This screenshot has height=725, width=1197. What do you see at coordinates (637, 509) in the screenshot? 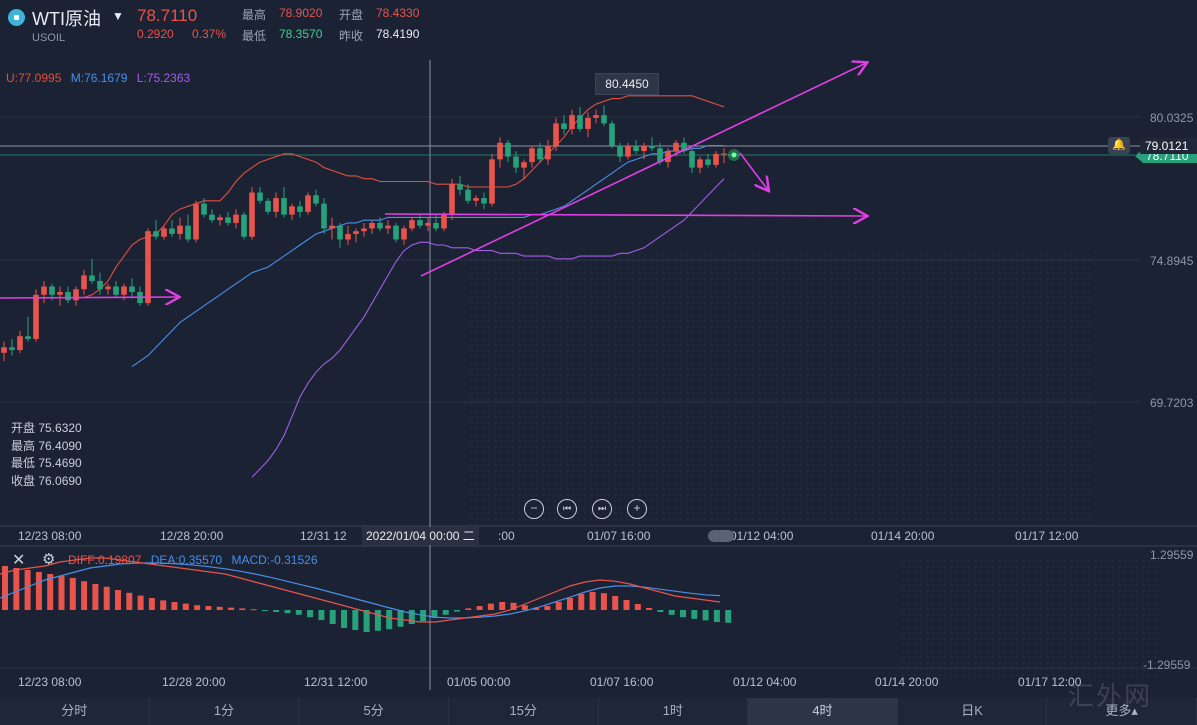
I see `zoom-in-button: +` at bounding box center [637, 509].